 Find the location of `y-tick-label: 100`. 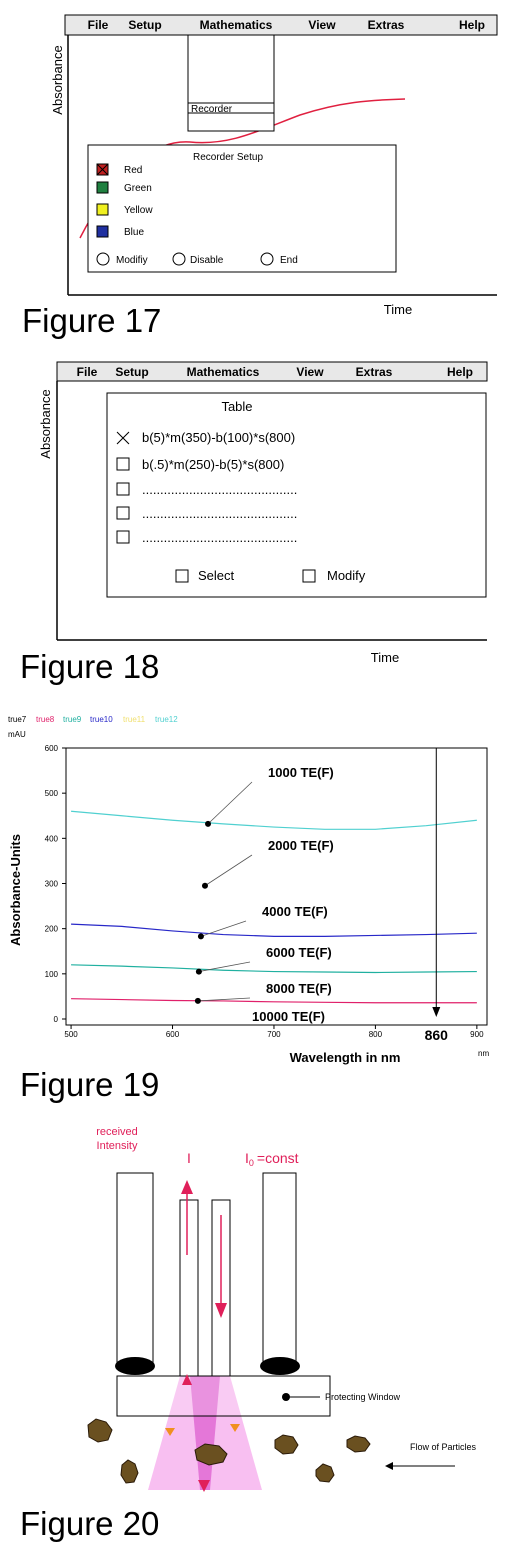

y-tick-label: 100 is located at coordinates (52, 974).